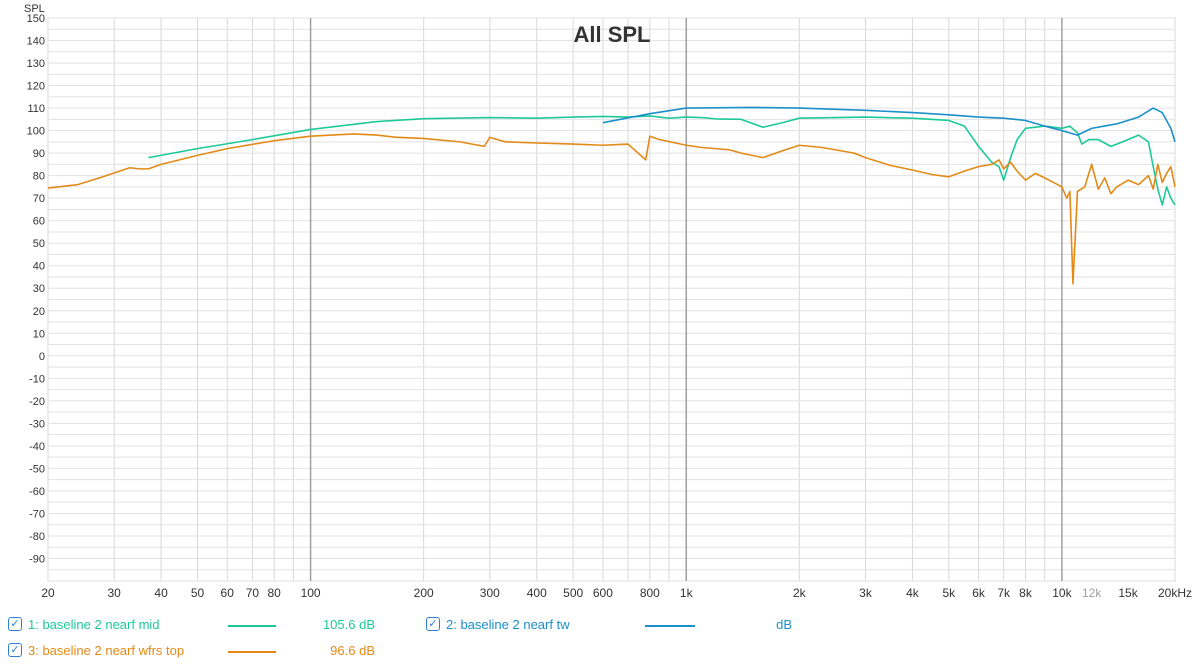 This screenshot has height=665, width=1200. What do you see at coordinates (37, 447) in the screenshot?
I see `y-tick-label: -40` at bounding box center [37, 447].